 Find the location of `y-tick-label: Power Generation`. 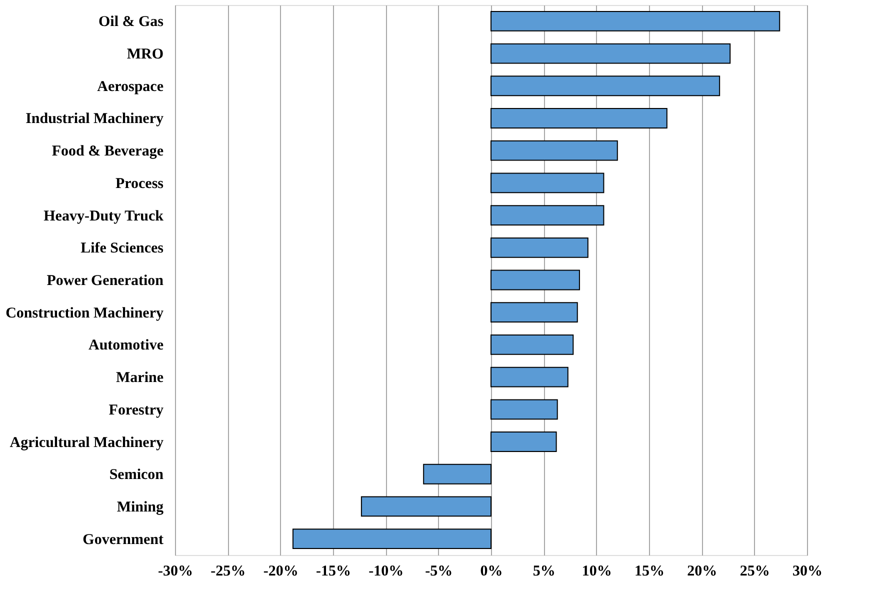

y-tick-label: Power Generation is located at coordinates (105, 281).